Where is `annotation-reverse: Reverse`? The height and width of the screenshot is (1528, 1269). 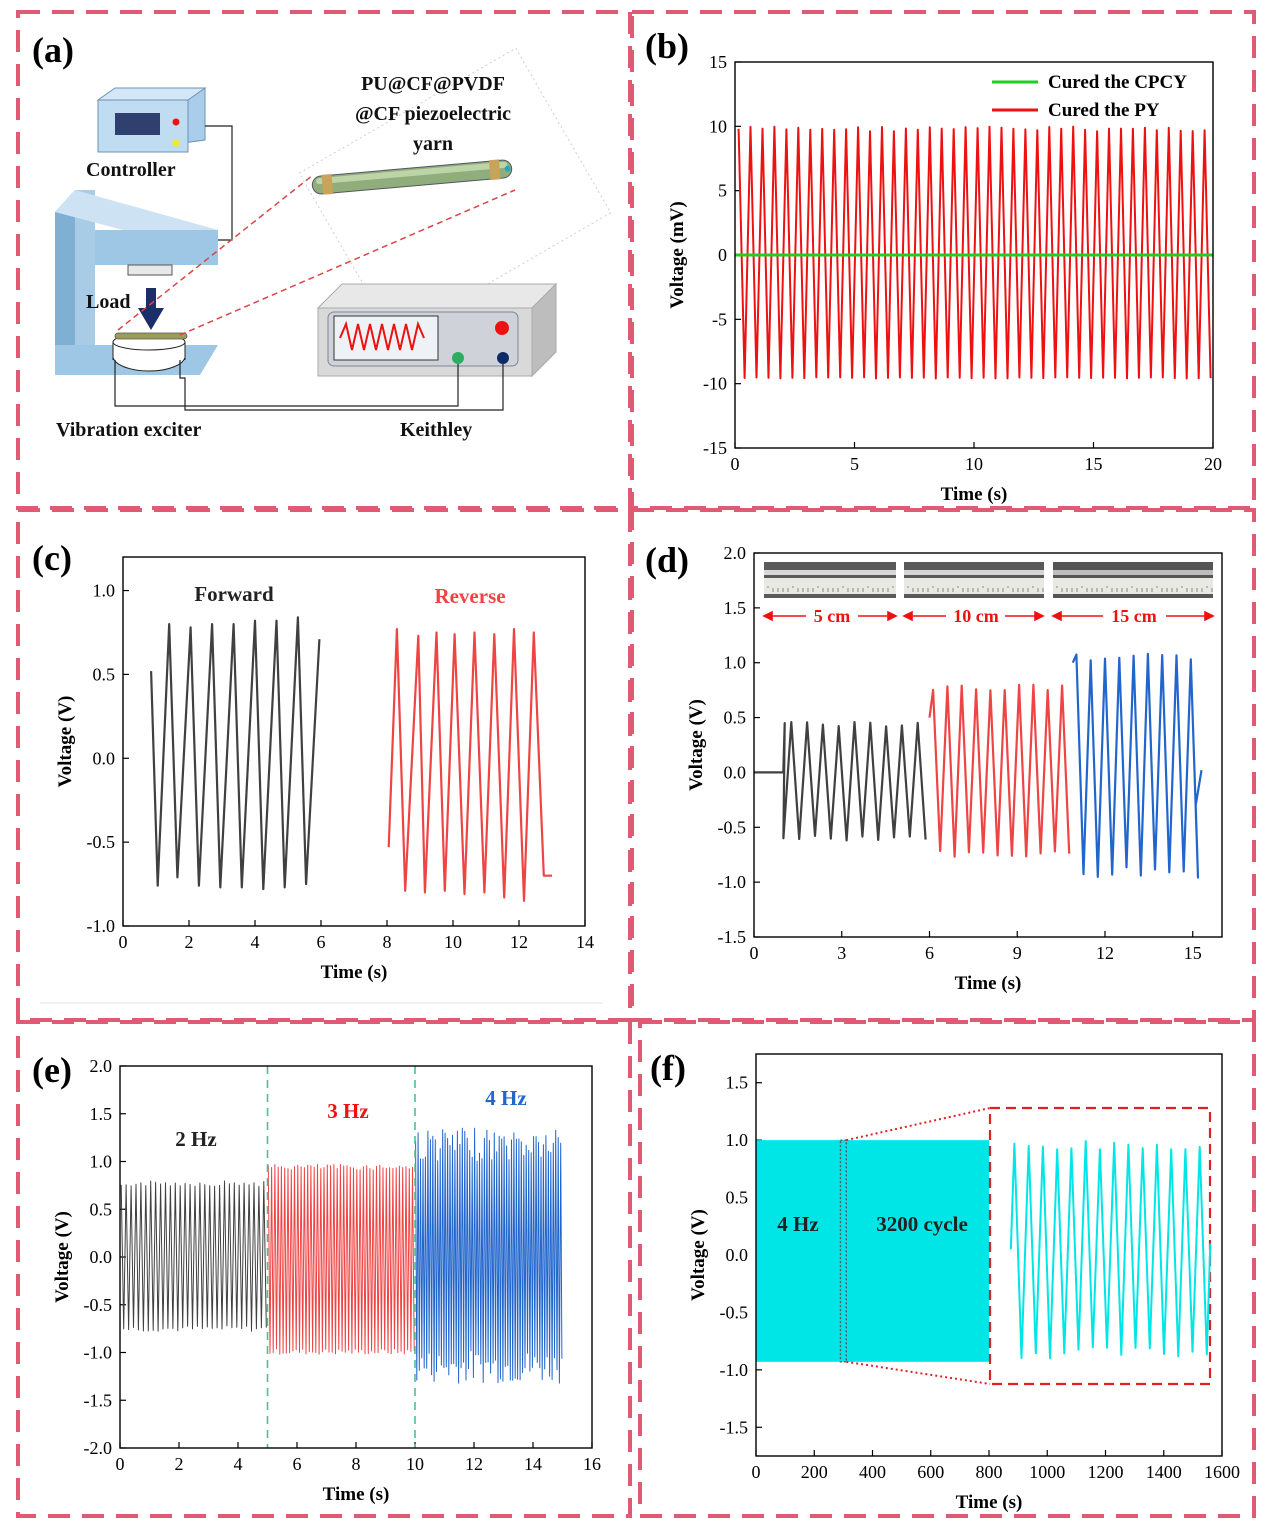
annotation-reverse: Reverse is located at coordinates (469, 596).